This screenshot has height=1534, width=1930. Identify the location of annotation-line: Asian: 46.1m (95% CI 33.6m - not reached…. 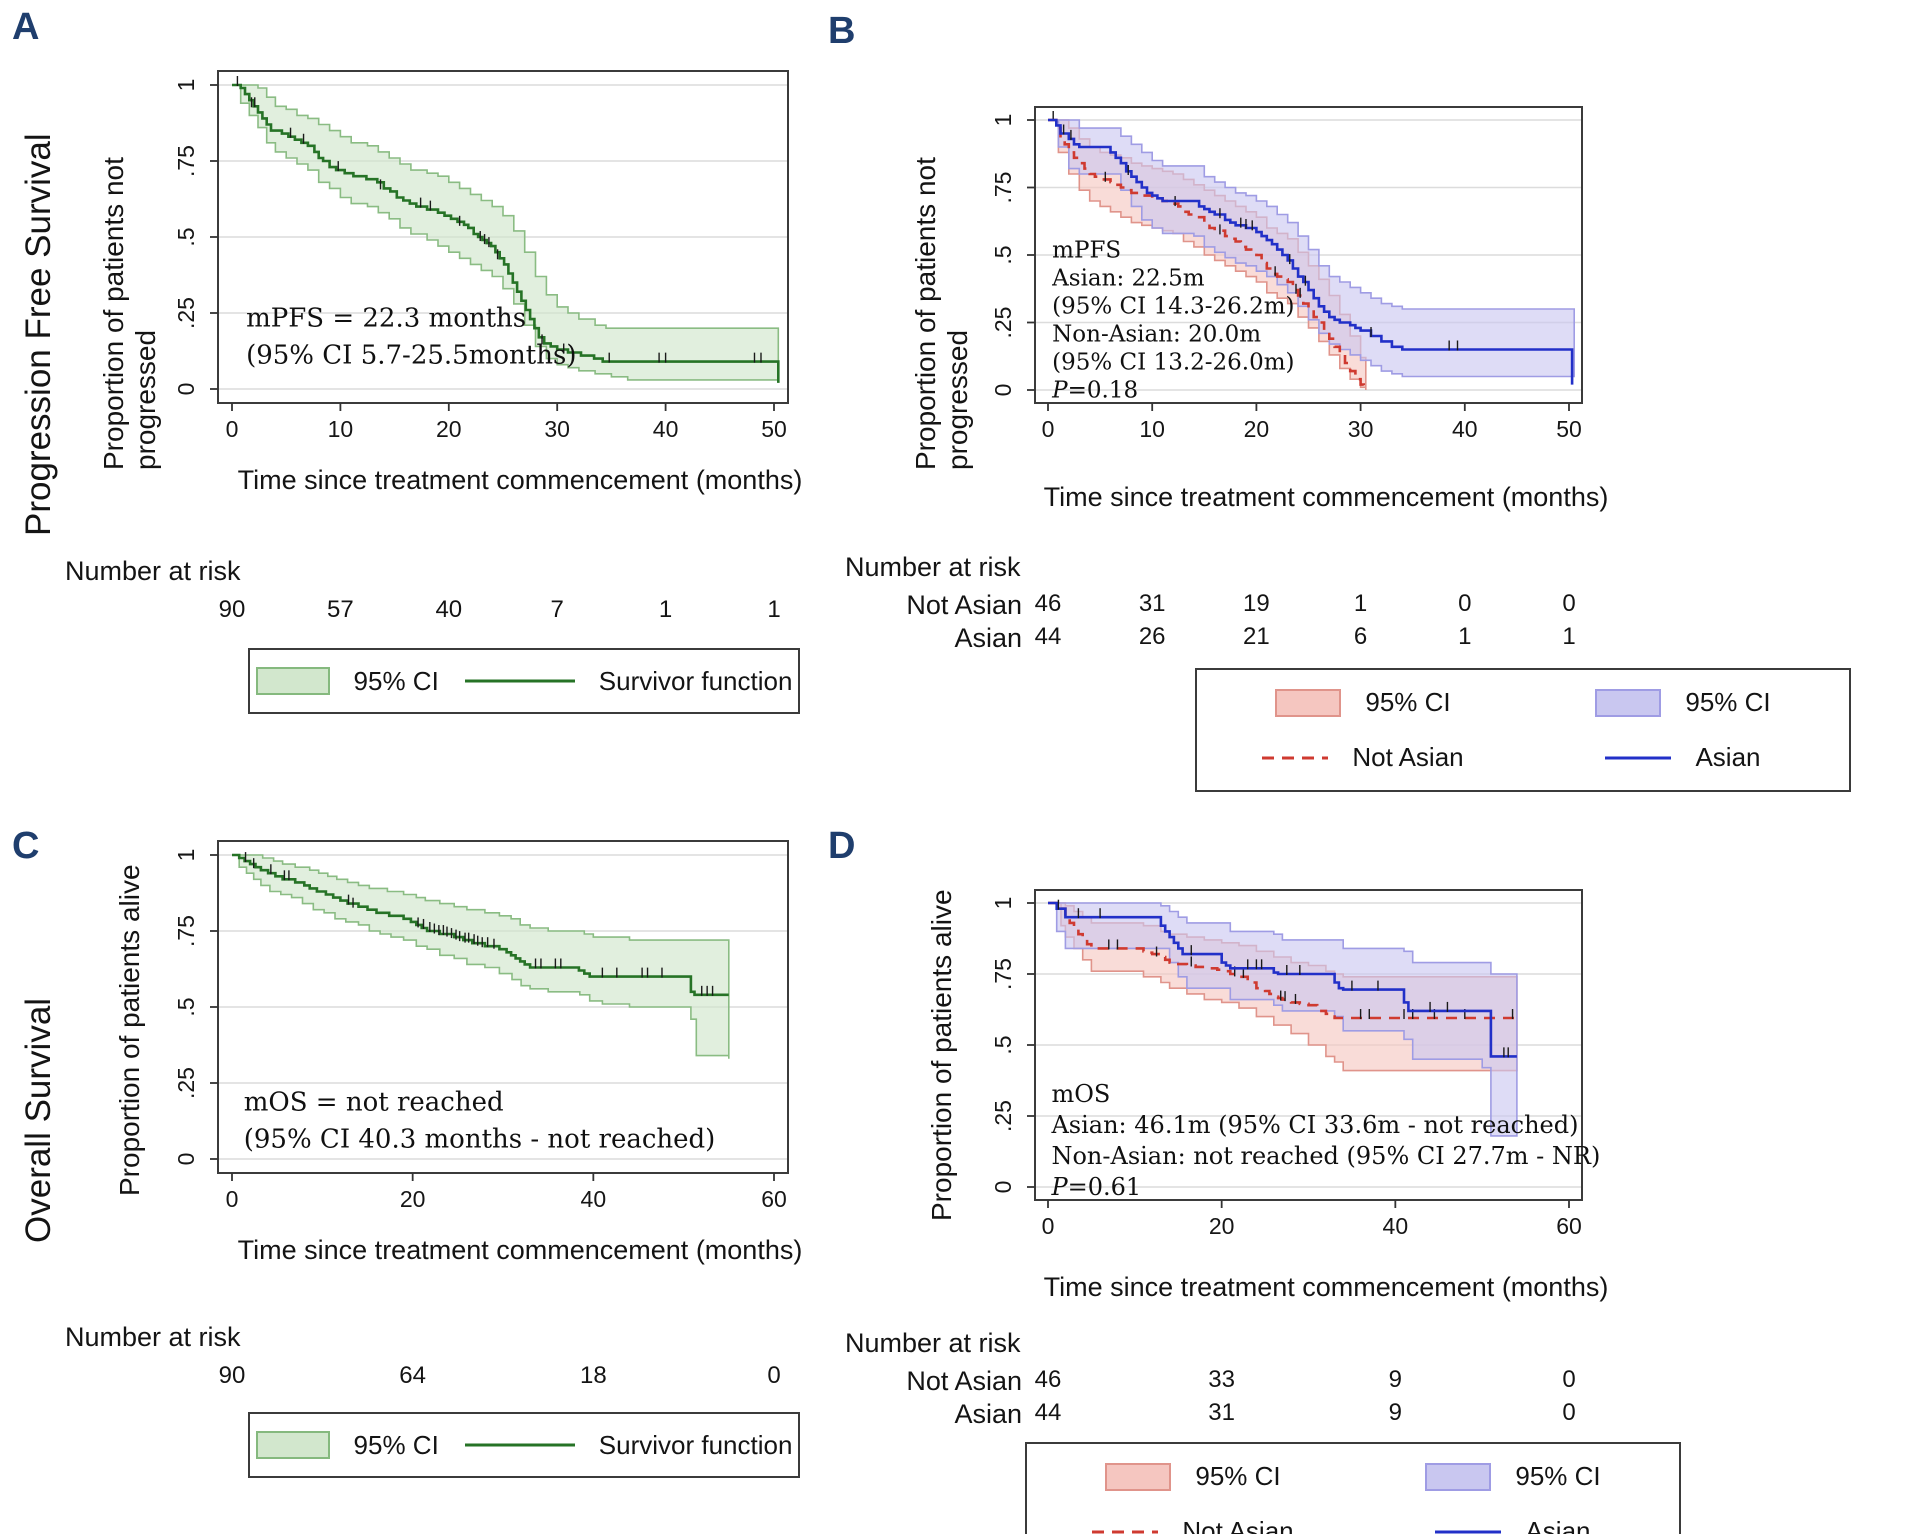
(1314, 1125).